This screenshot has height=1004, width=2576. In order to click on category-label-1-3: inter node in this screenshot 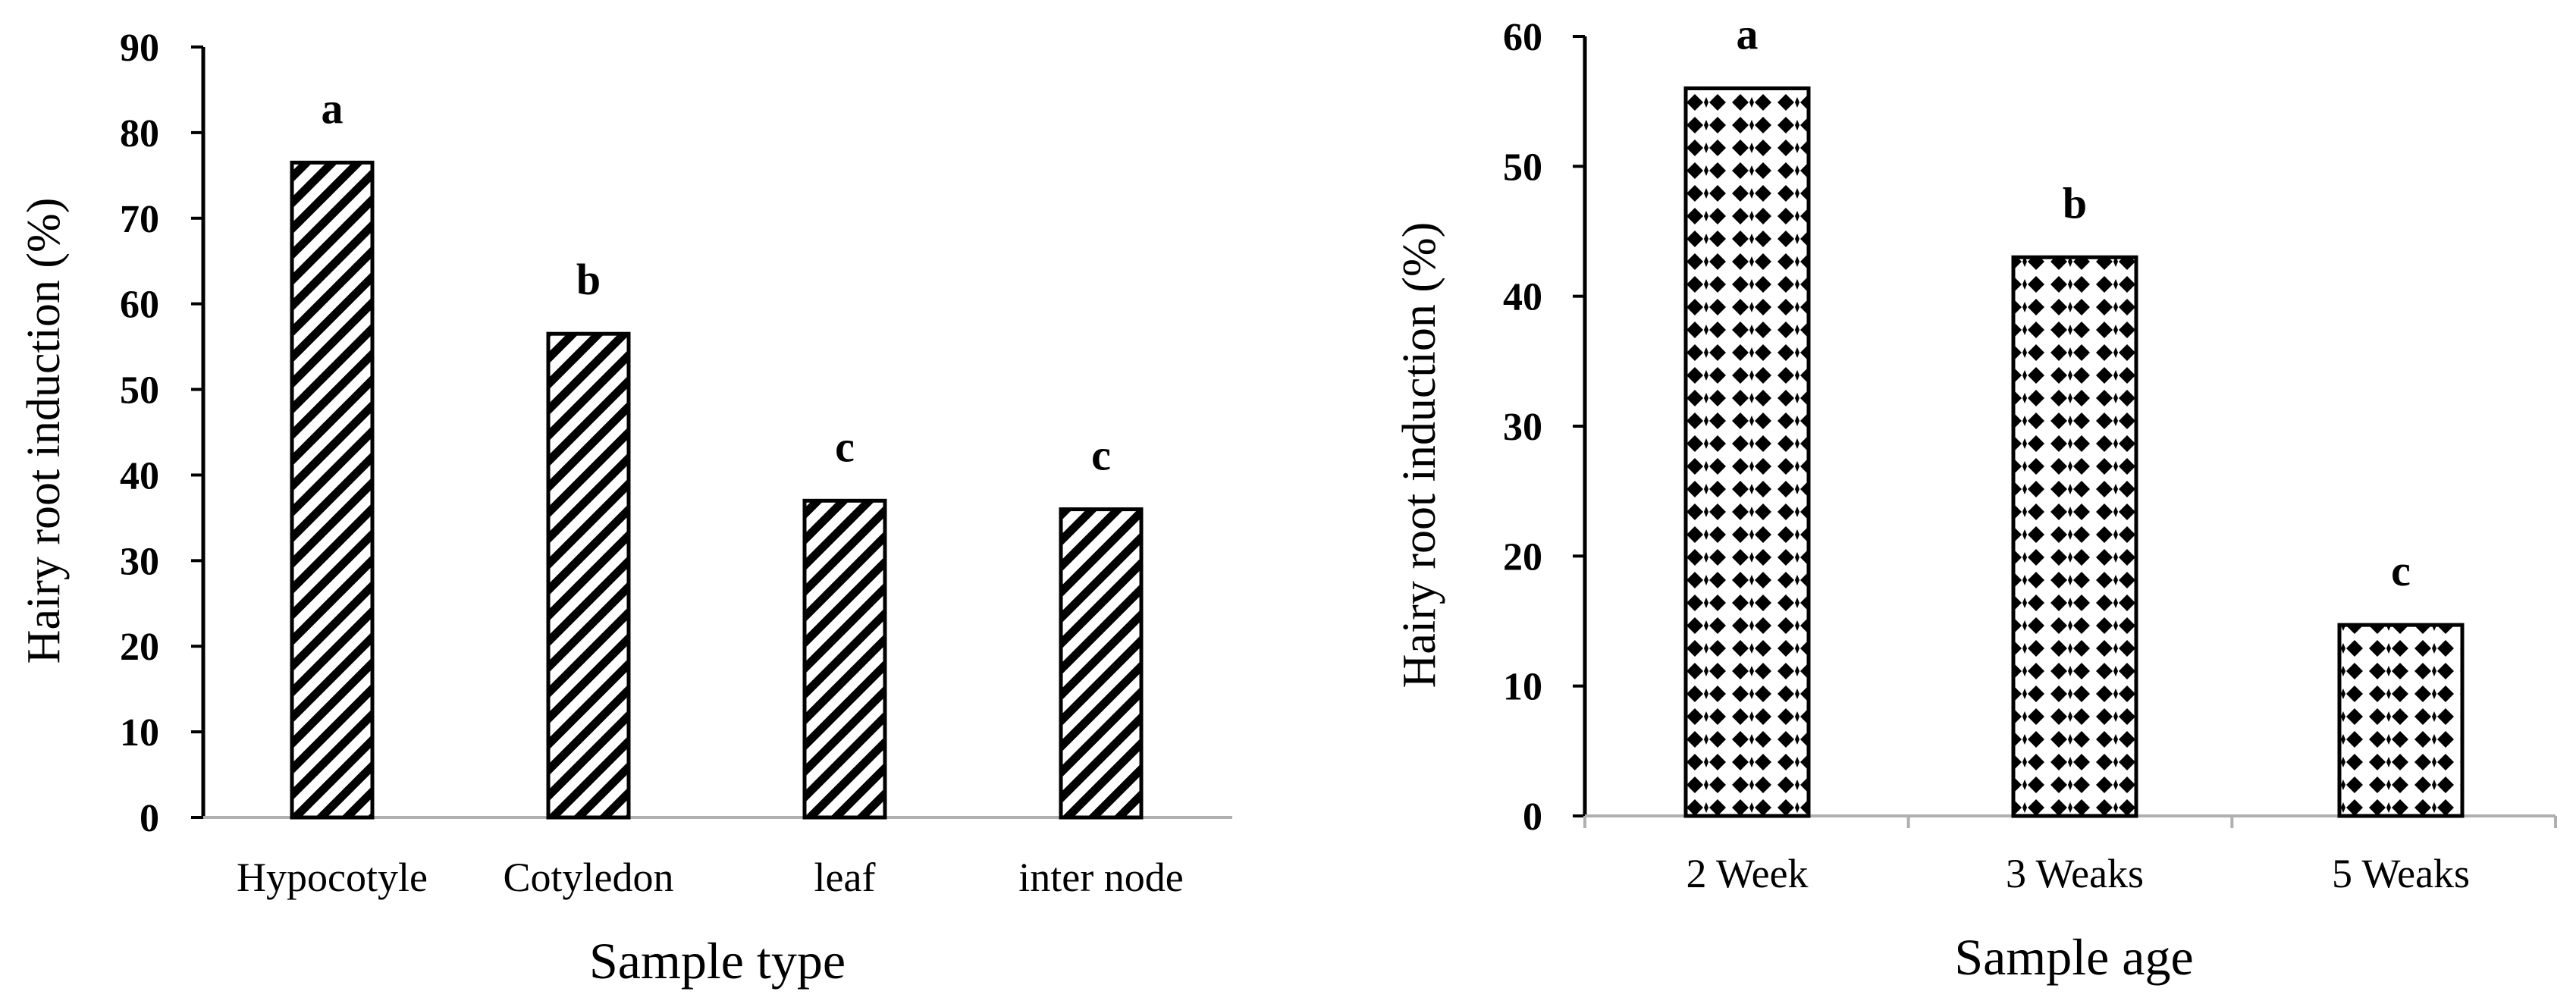, I will do `click(1100, 877)`.